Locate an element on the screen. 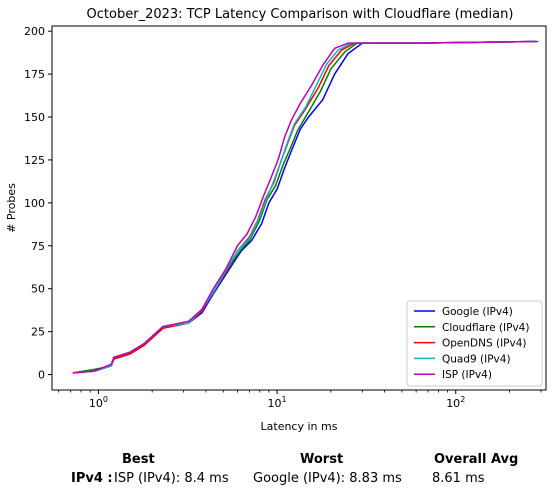 The image size is (555, 496). legend-box is located at coordinates (474, 343).